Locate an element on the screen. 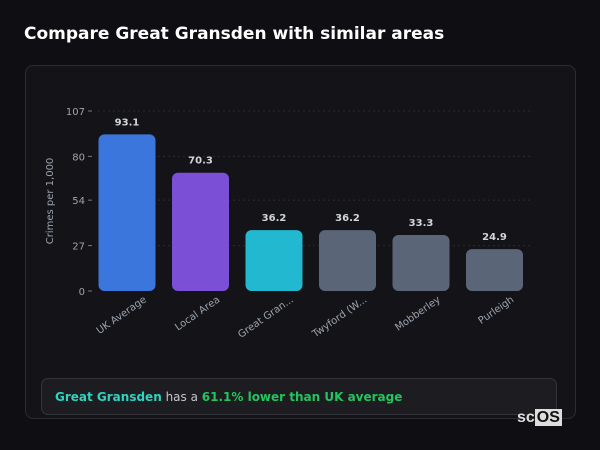  y-tick-label: 27 is located at coordinates (78, 247).